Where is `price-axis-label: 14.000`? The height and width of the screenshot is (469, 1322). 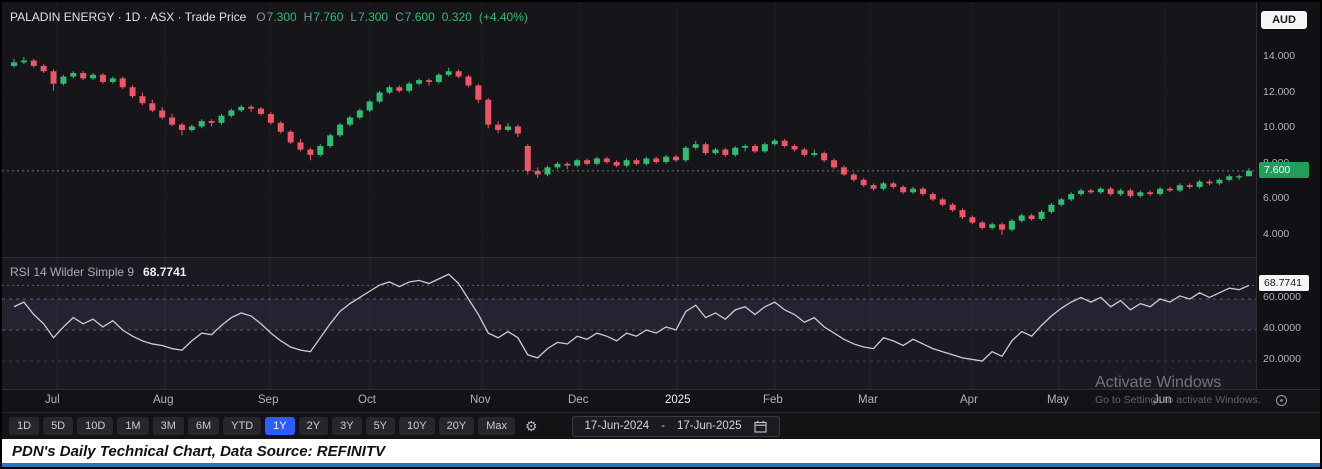 price-axis-label: 14.000 is located at coordinates (1279, 56).